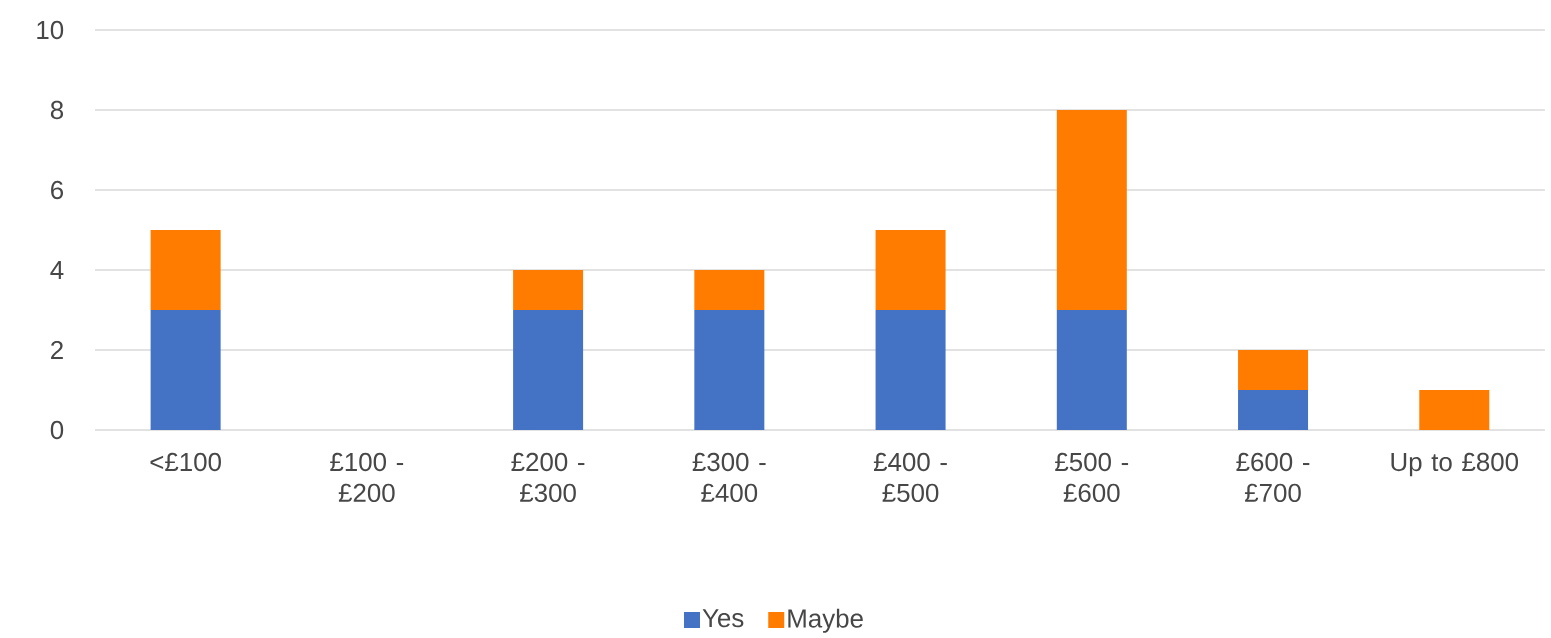  What do you see at coordinates (729, 477) in the screenshot?
I see `x-tick-label: £300 - £400` at bounding box center [729, 477].